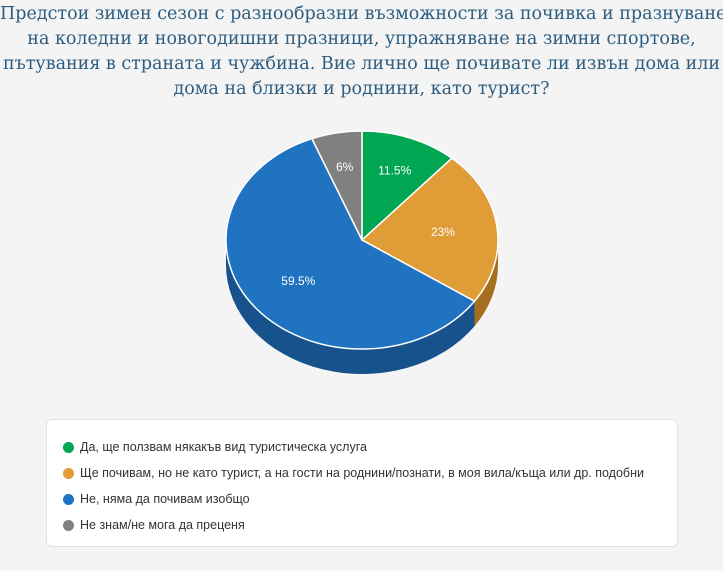 Image resolution: width=723 pixels, height=571 pixels. I want to click on slice-data-label-1: 23%, so click(443, 232).